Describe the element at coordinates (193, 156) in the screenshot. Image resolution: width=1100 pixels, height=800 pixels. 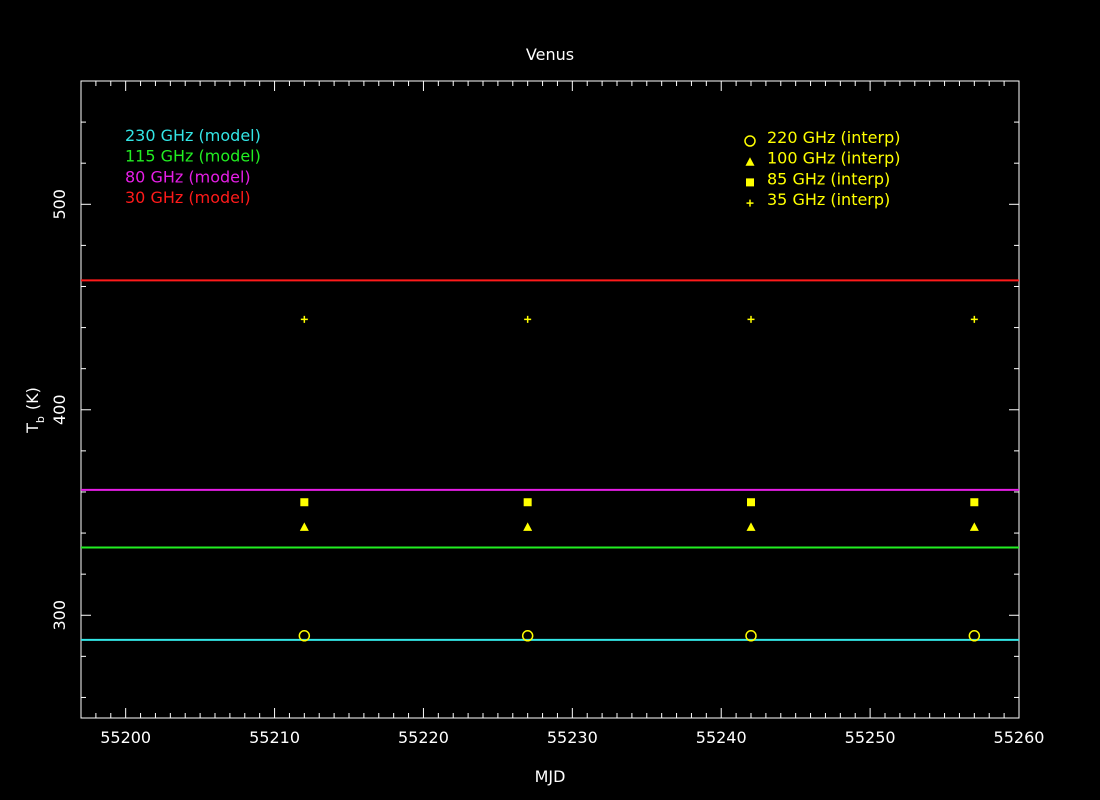
I see `legend-model-label: 115 GHz (model)` at that location.